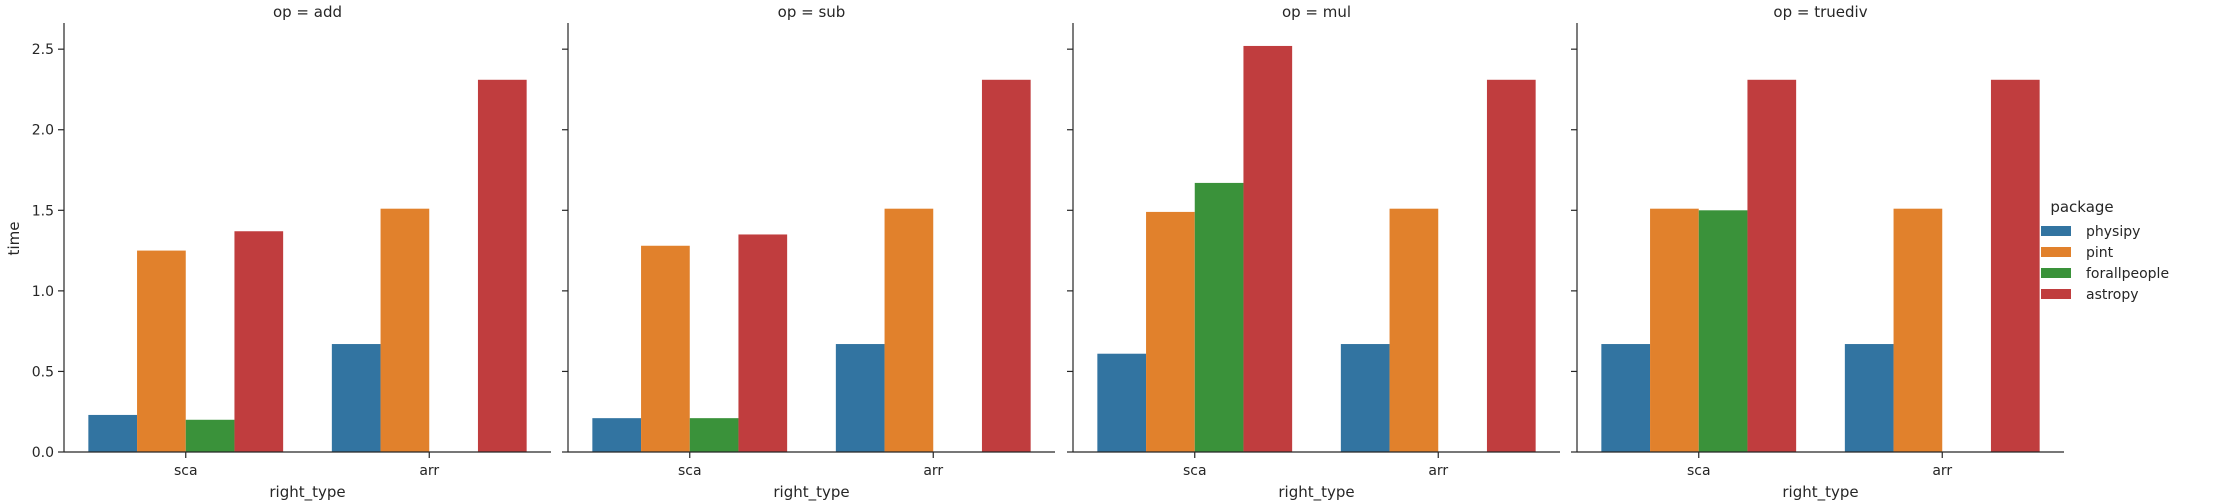 This screenshot has width=2222, height=504. What do you see at coordinates (2056, 252) in the screenshot?
I see `legend-swatch-pint` at bounding box center [2056, 252].